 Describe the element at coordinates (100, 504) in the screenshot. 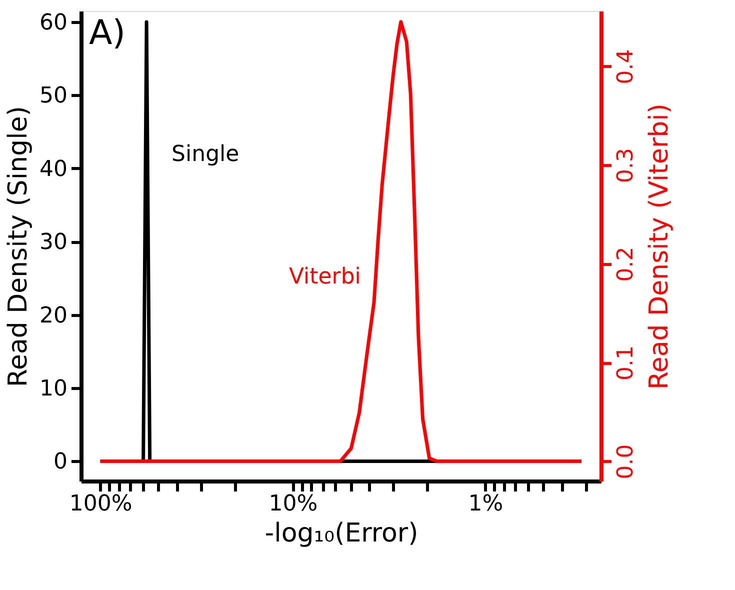

I see `x-tick-label: 100%` at that location.